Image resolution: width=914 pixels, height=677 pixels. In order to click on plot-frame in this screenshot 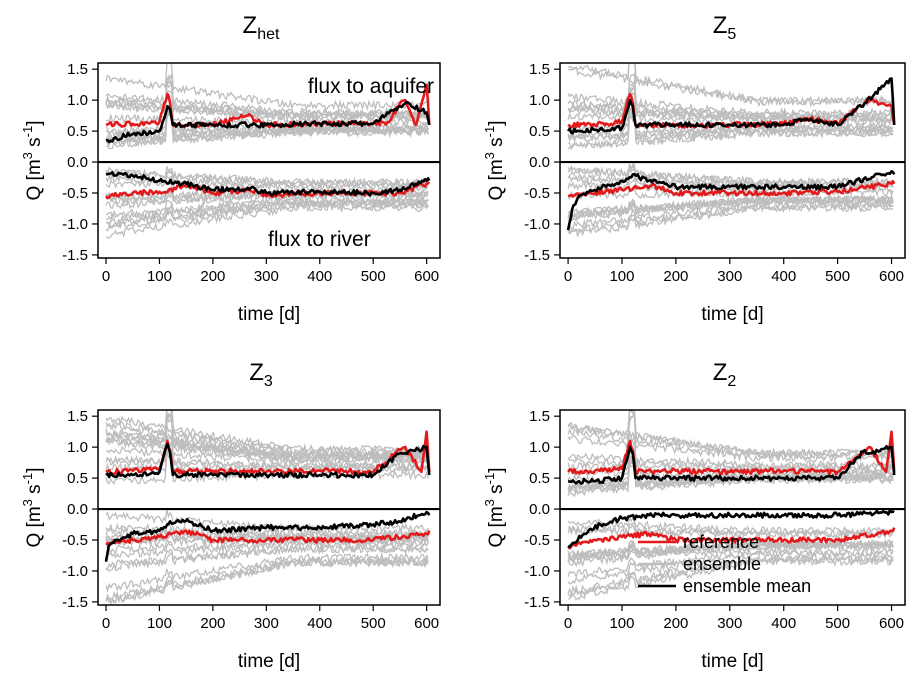, I will do `click(732, 160)`.